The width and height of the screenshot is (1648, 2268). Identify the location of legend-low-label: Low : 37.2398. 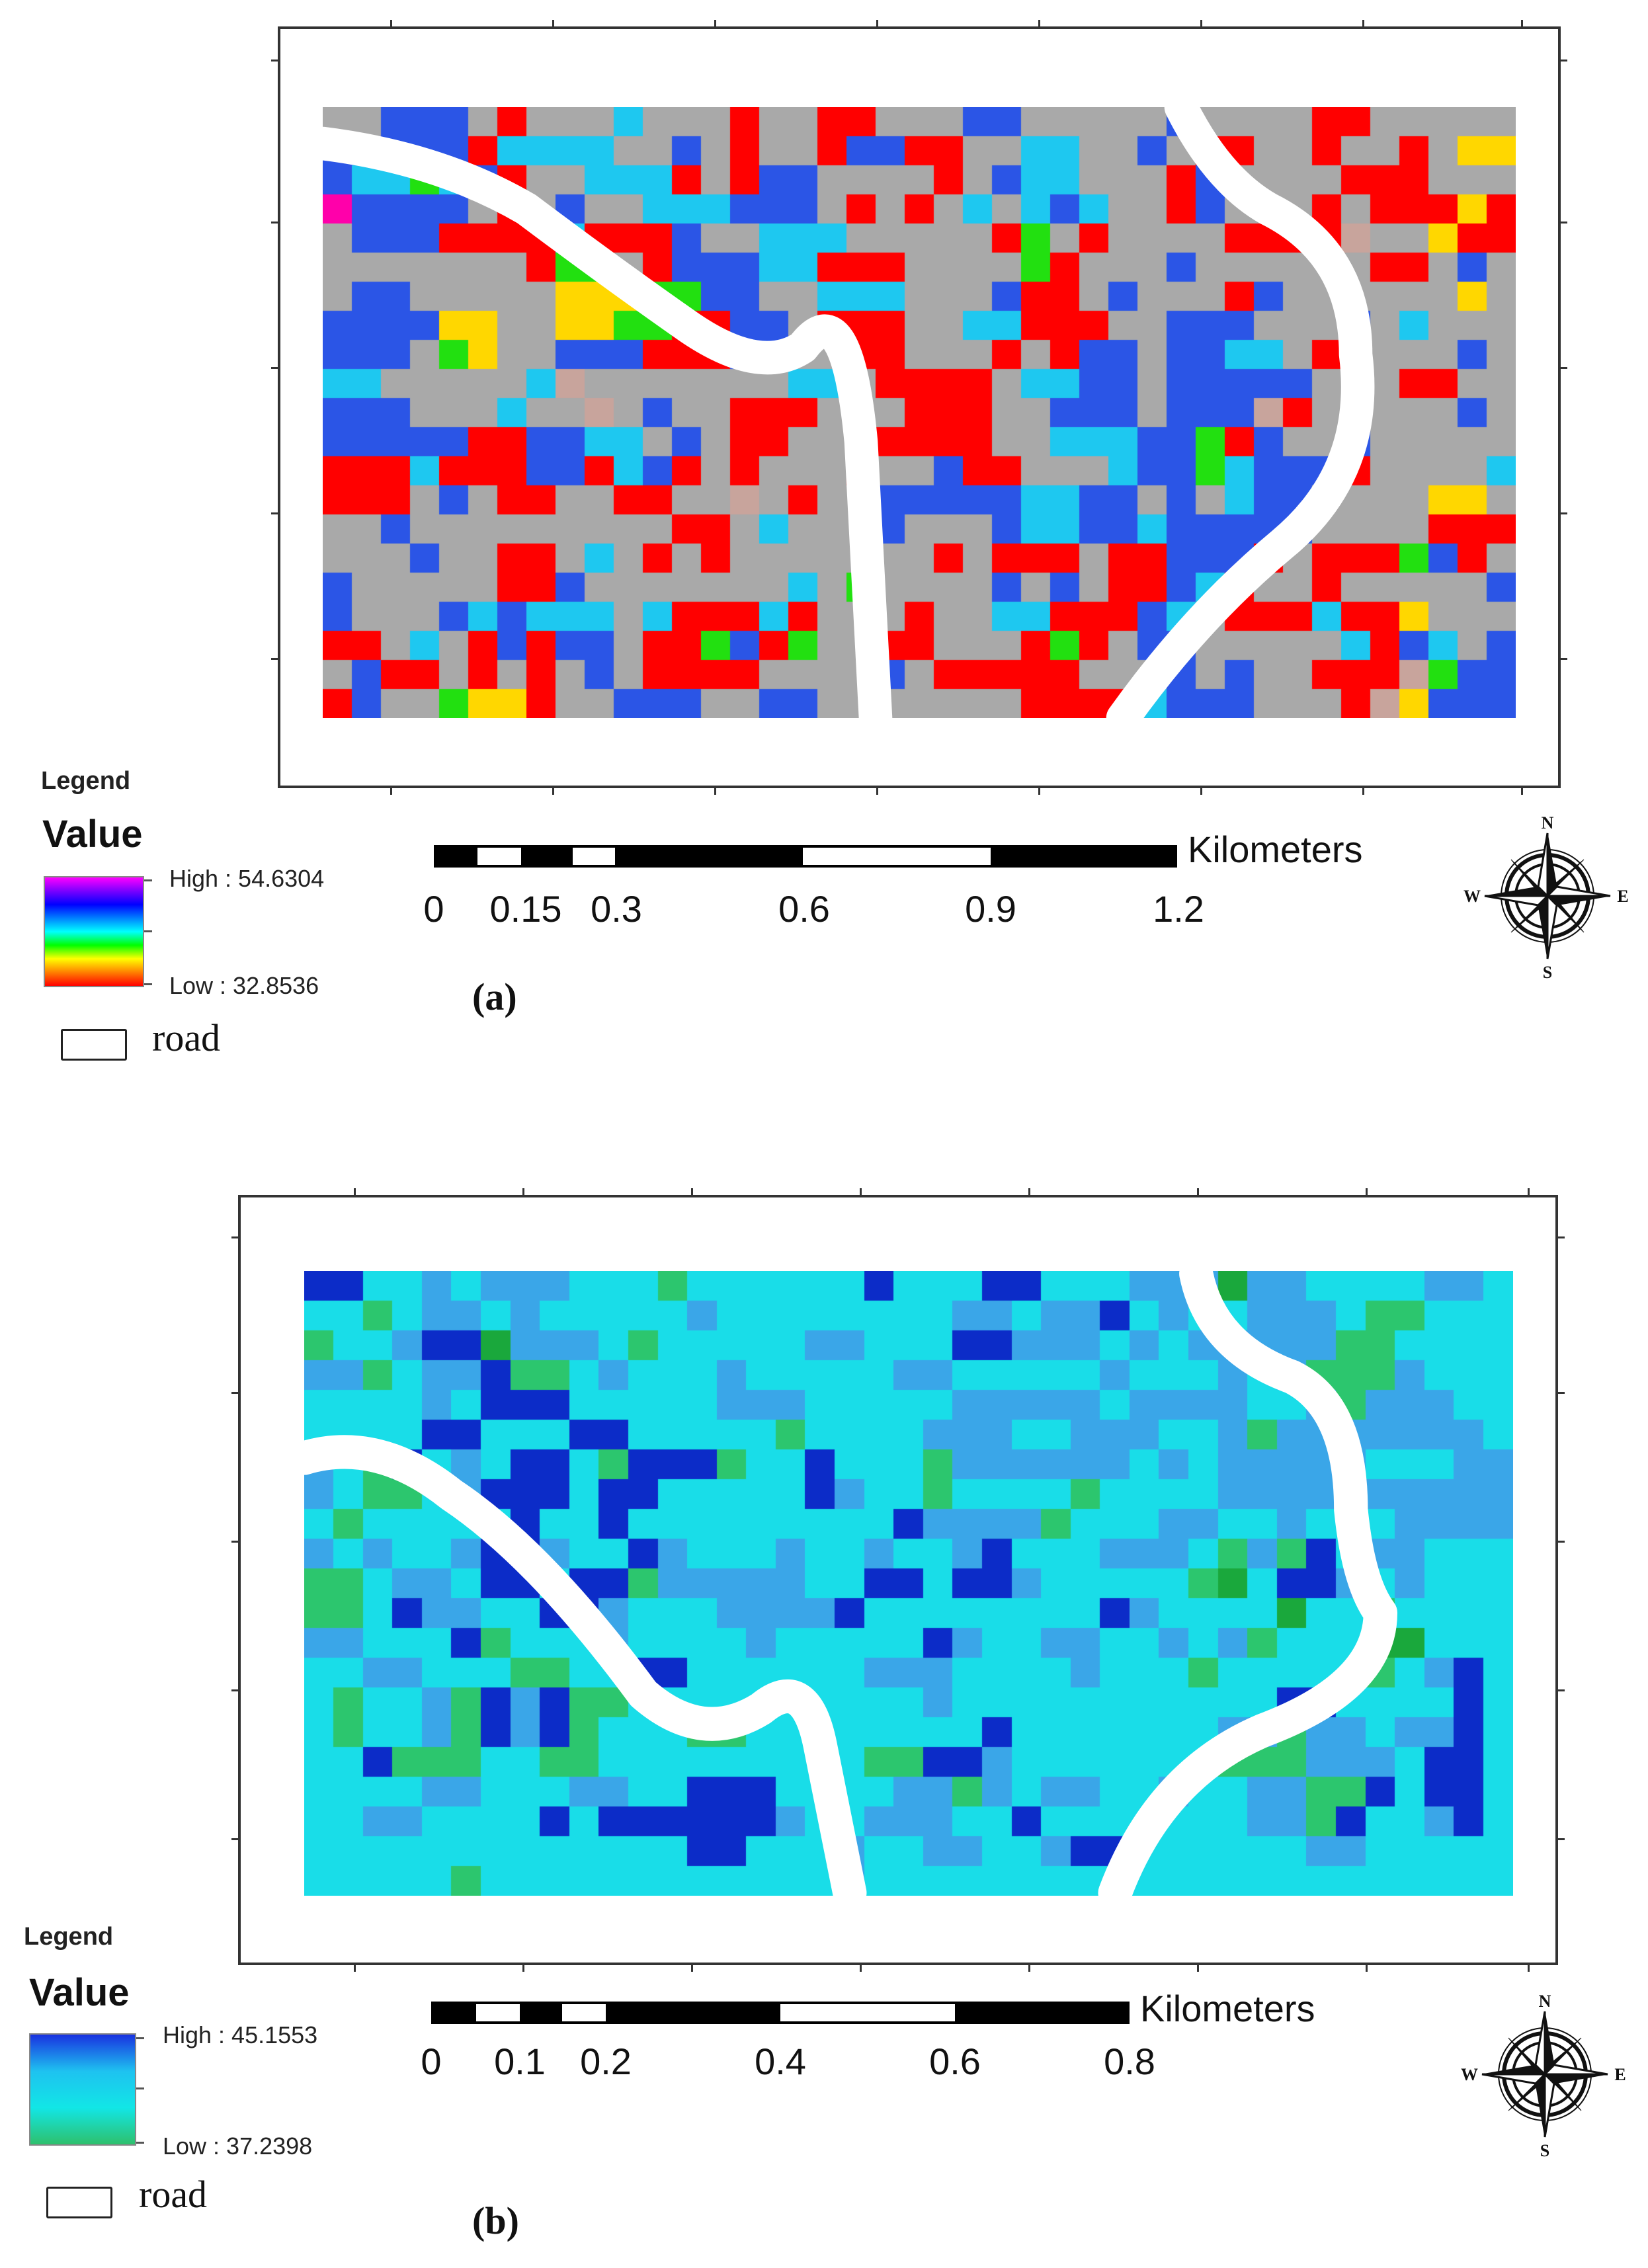
(238, 2146).